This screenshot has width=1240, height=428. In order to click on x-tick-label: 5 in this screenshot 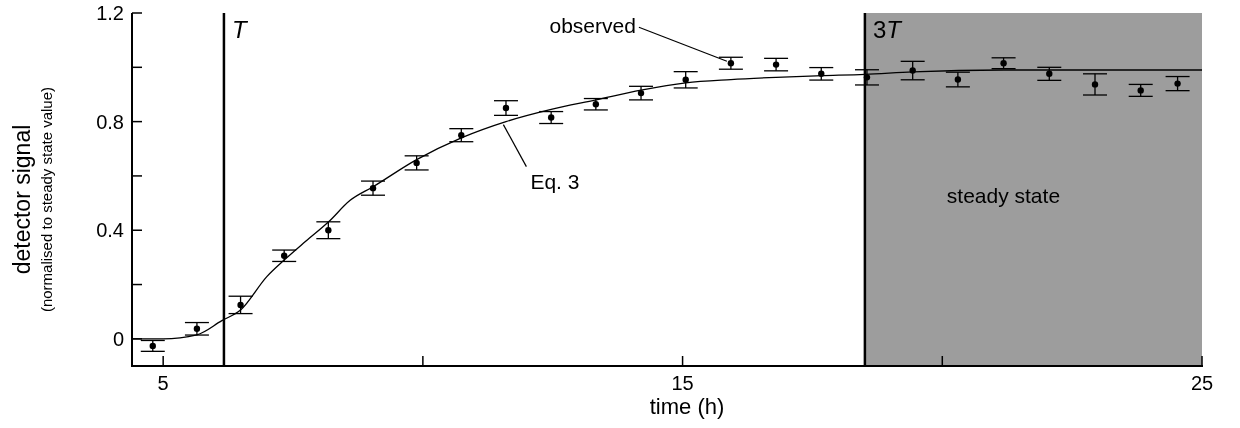, I will do `click(163, 383)`.